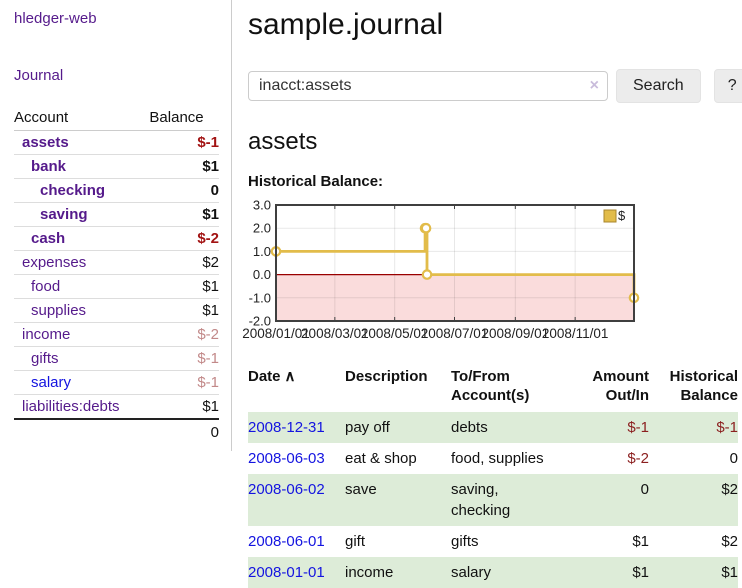 The height and width of the screenshot is (588, 742). Describe the element at coordinates (455, 333) in the screenshot. I see `x-tick-label: 2008/07/01` at that location.